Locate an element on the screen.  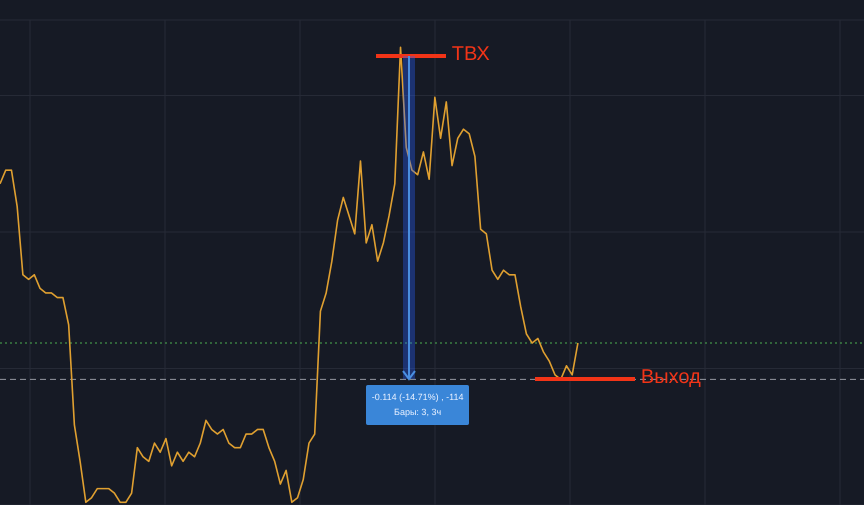
ref-line-label: ТВХ is located at coordinates (471, 54).